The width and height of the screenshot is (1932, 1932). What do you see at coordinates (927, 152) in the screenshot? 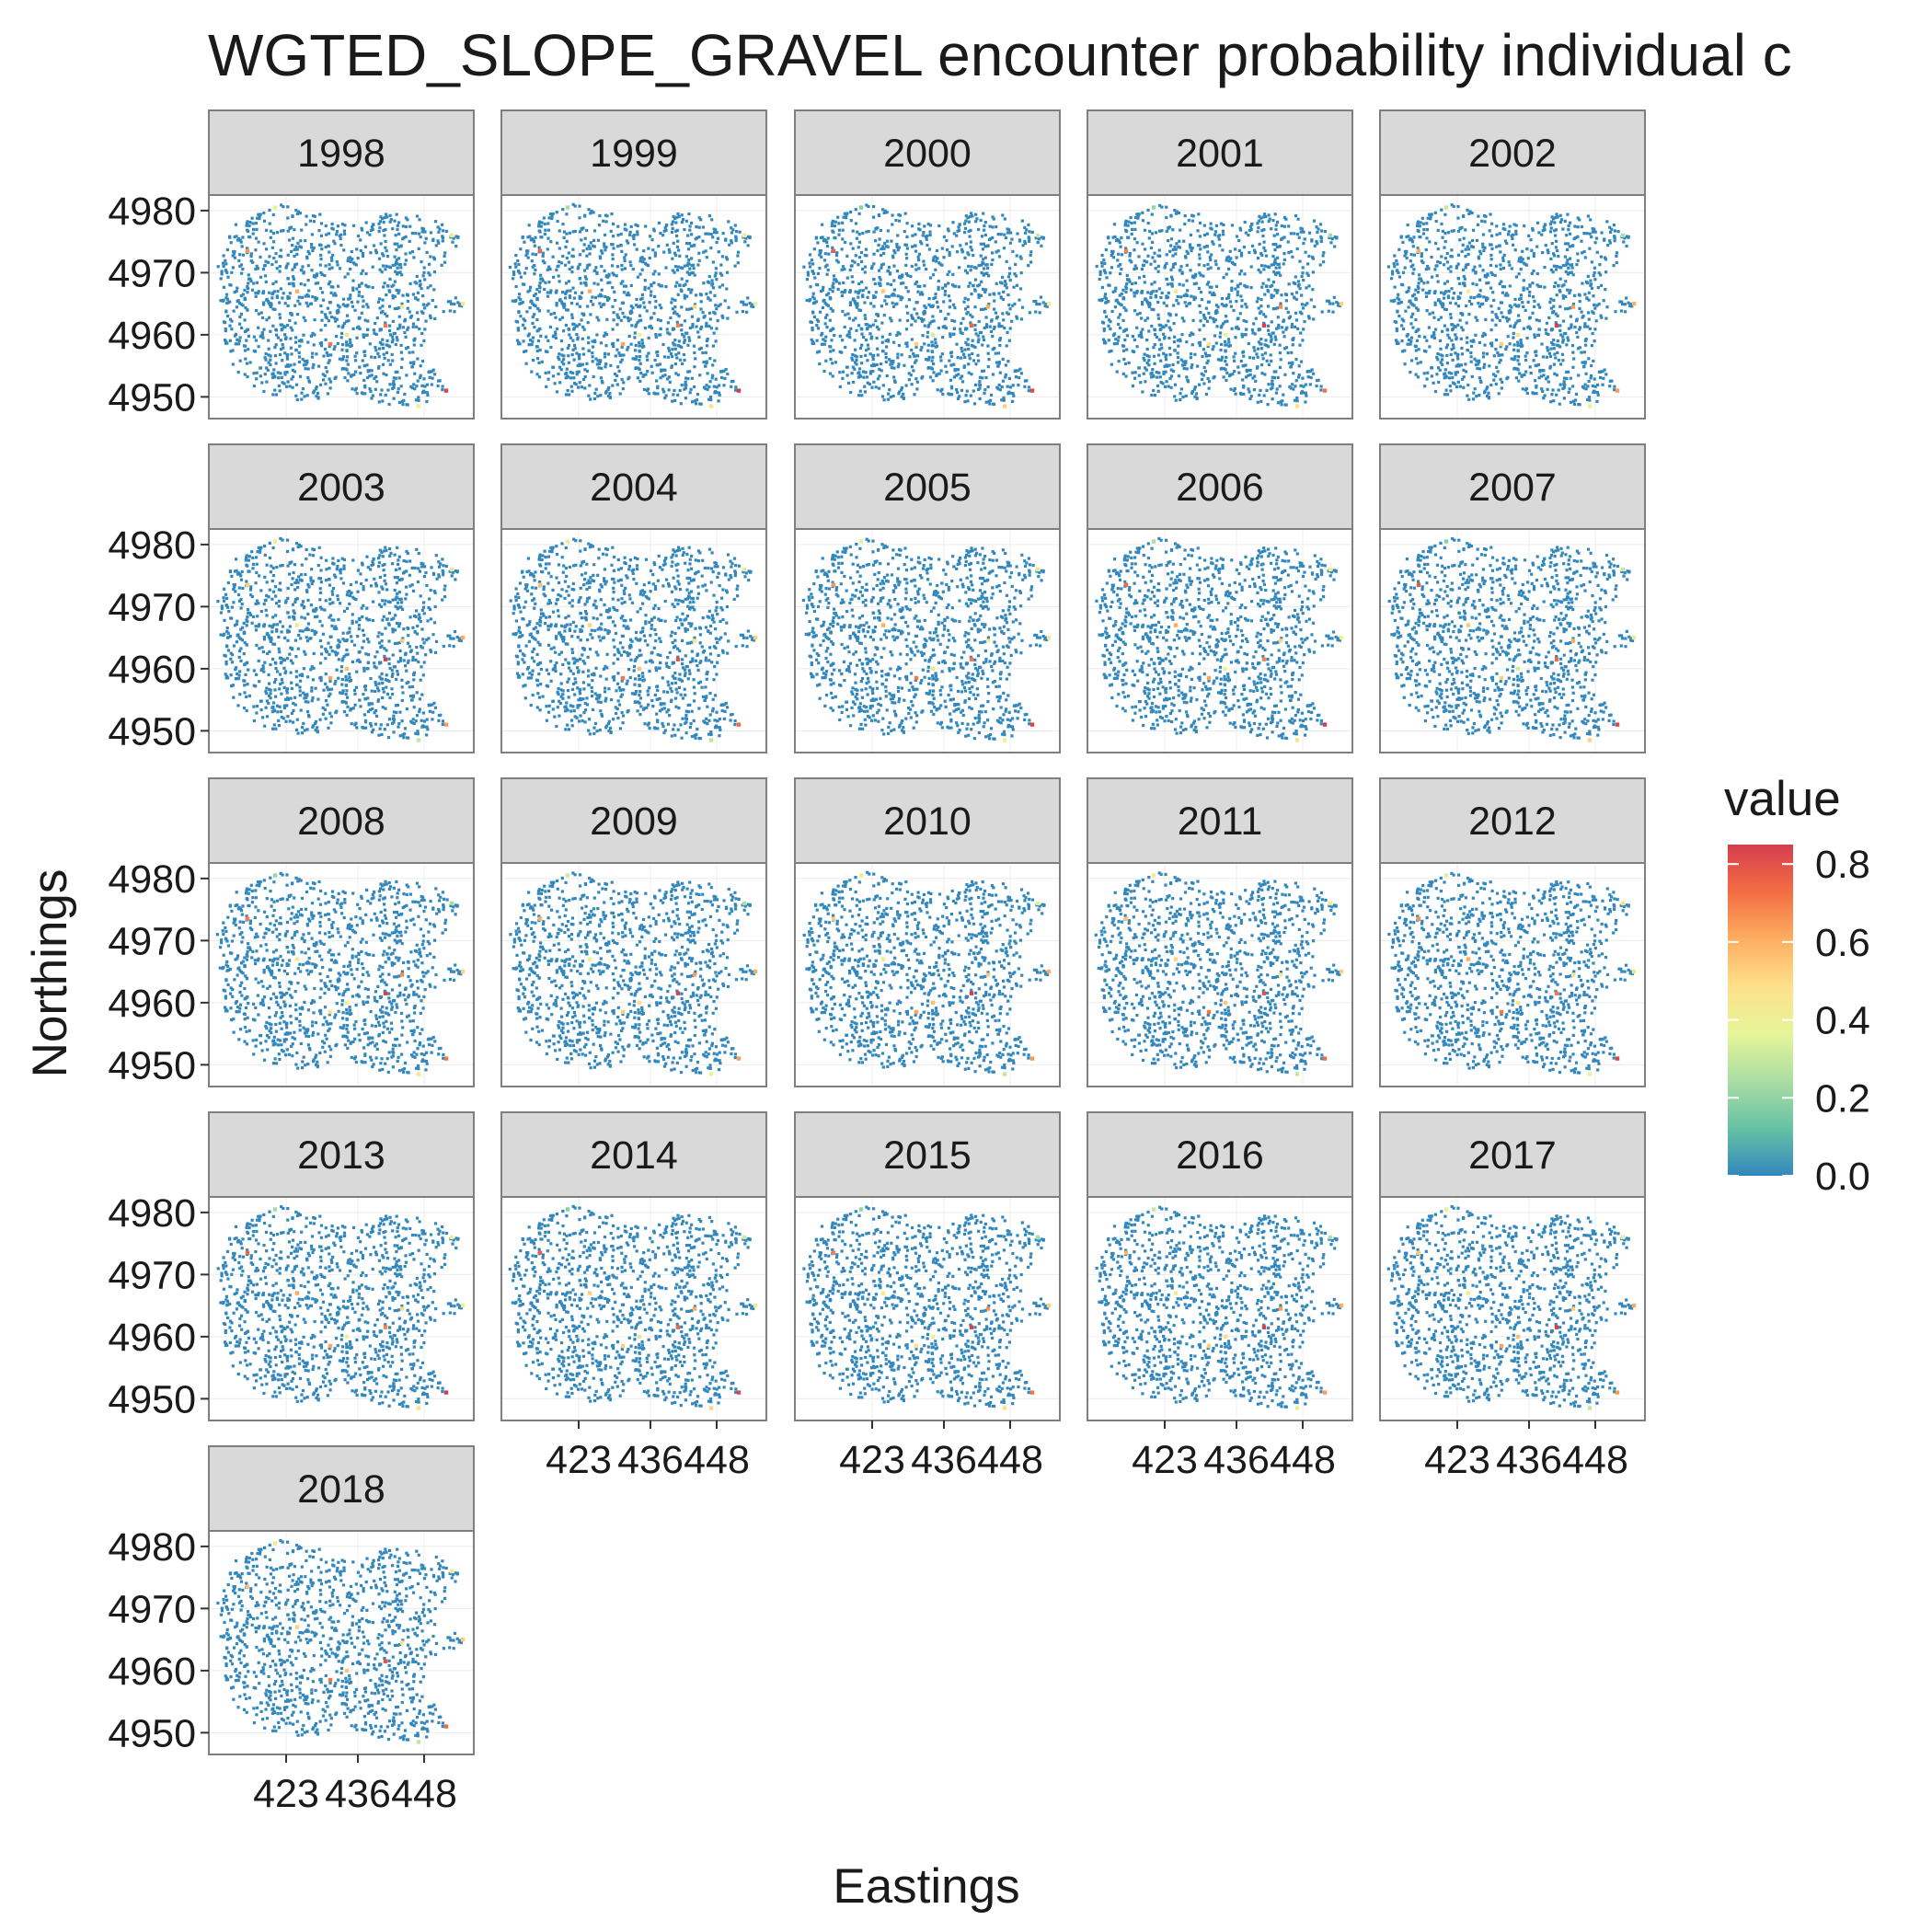
I see `facet-strip` at bounding box center [927, 152].